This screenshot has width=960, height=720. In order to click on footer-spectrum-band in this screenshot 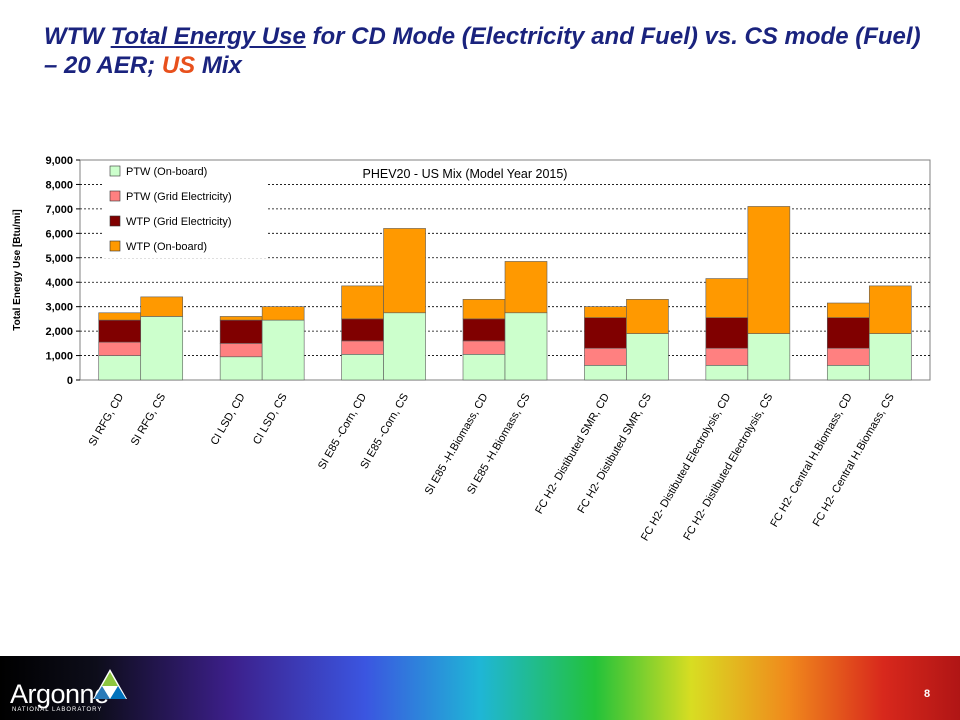, I will do `click(480, 688)`.